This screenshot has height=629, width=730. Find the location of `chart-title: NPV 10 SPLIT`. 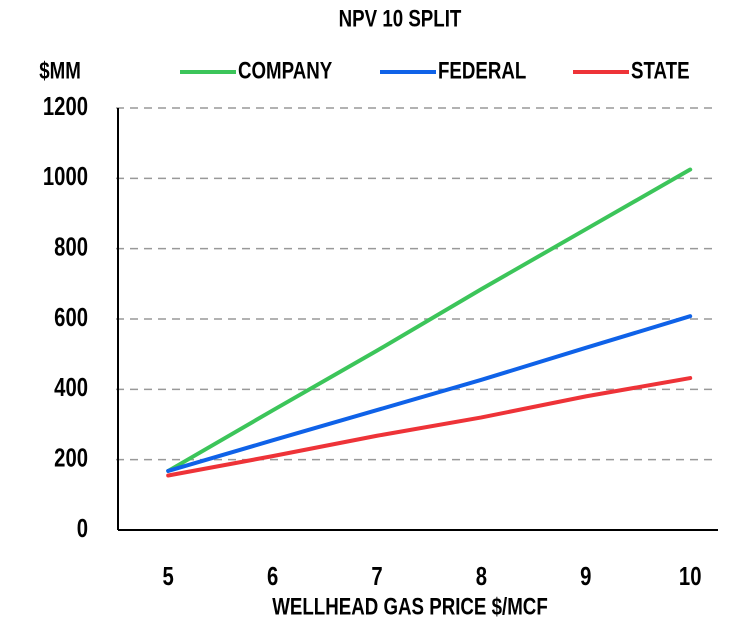

chart-title: NPV 10 SPLIT is located at coordinates (400, 18).